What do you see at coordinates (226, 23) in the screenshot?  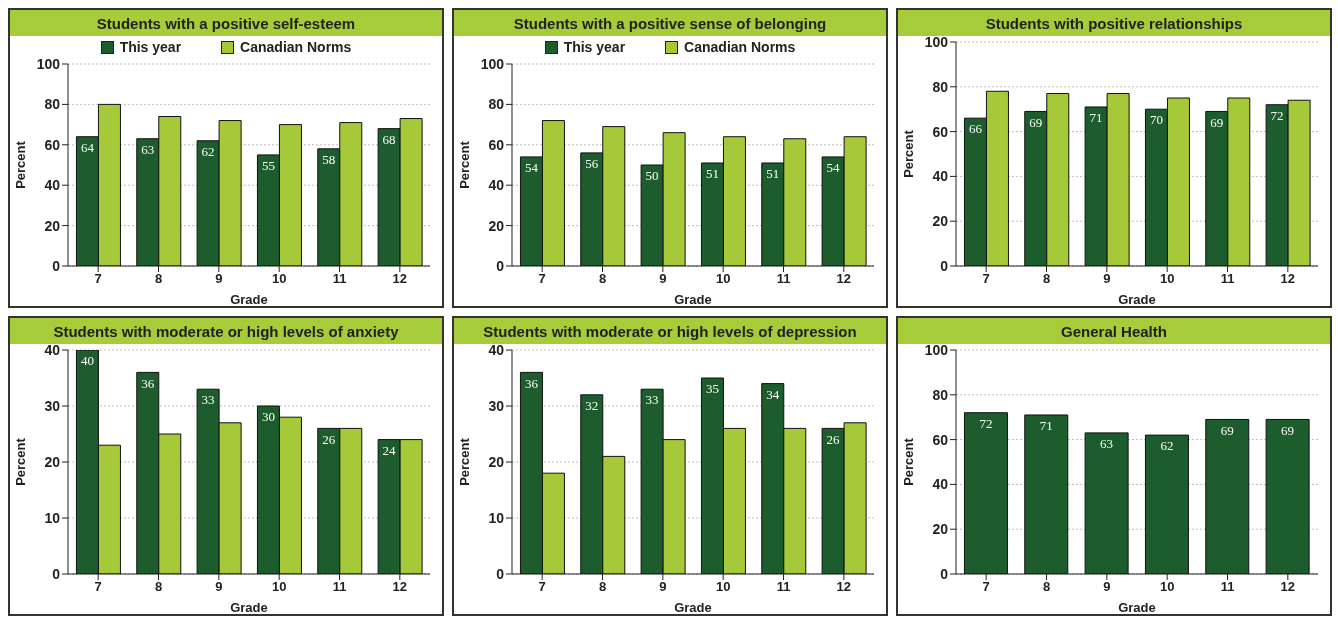 I see `chart-title: Students with a positive self-esteem` at bounding box center [226, 23].